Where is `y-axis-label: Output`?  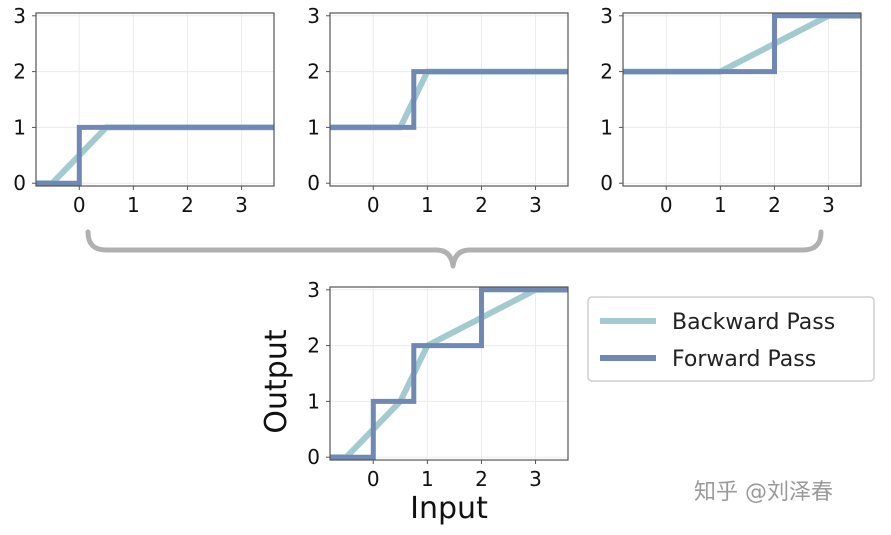
y-axis-label: Output is located at coordinates (276, 381).